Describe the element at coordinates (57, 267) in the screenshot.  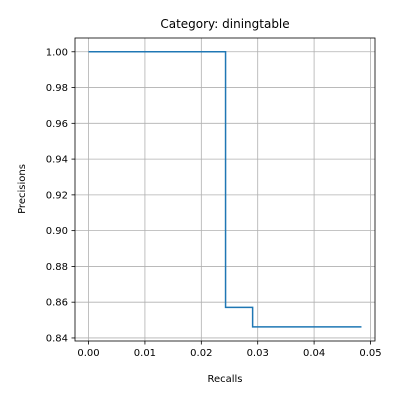
I see `y-tick-label: 0.88` at that location.